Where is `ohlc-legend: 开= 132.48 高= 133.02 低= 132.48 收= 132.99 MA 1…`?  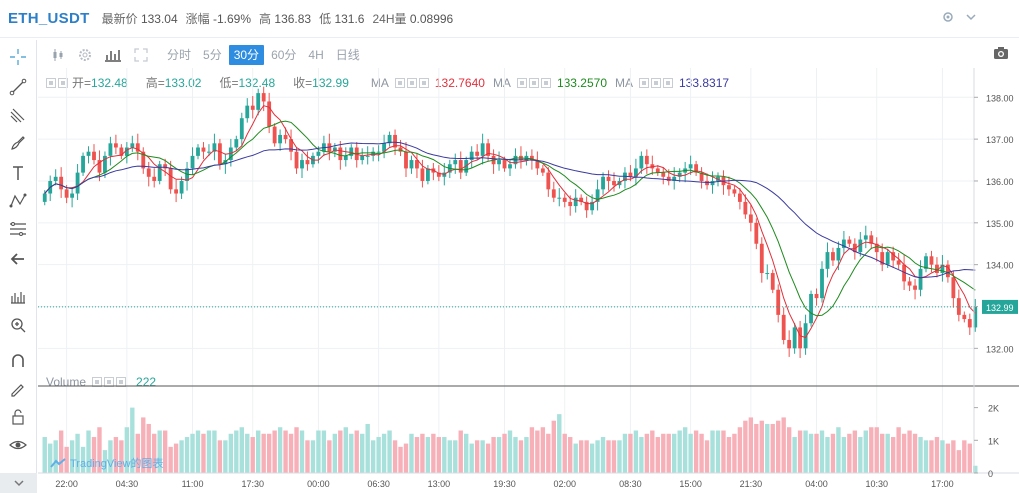 ohlc-legend: 开= 132.48 高= 133.02 低= 132.48 收= 132.99 MA 1… is located at coordinates (387, 82).